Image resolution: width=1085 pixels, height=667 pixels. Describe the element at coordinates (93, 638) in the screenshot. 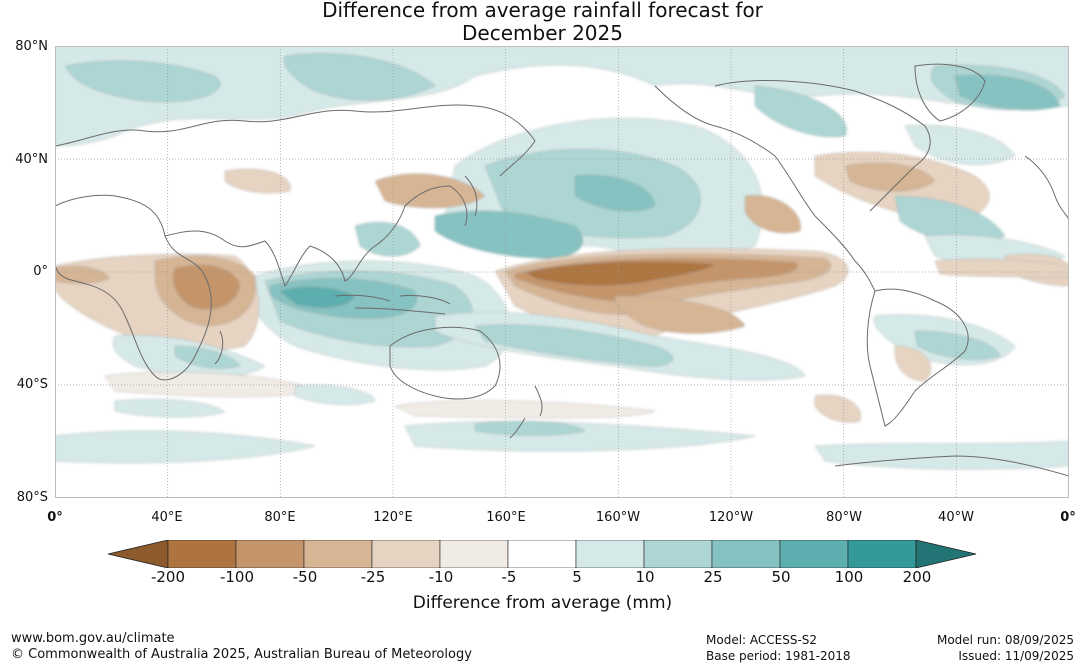

I see `footer-url: www.bom.gov.au/climate` at that location.